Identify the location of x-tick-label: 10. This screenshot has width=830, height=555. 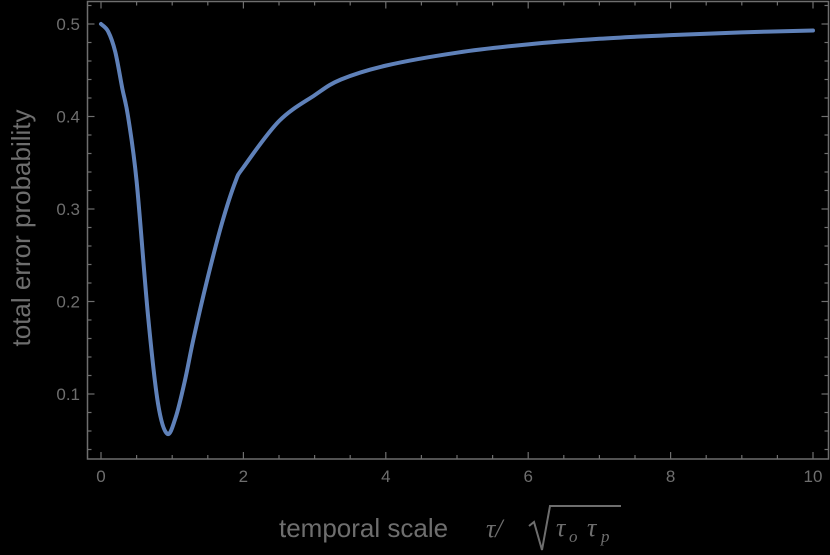
(813, 476).